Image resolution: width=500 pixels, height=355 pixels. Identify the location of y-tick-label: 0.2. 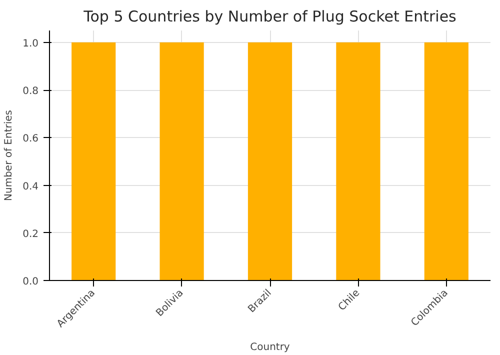
(30, 234).